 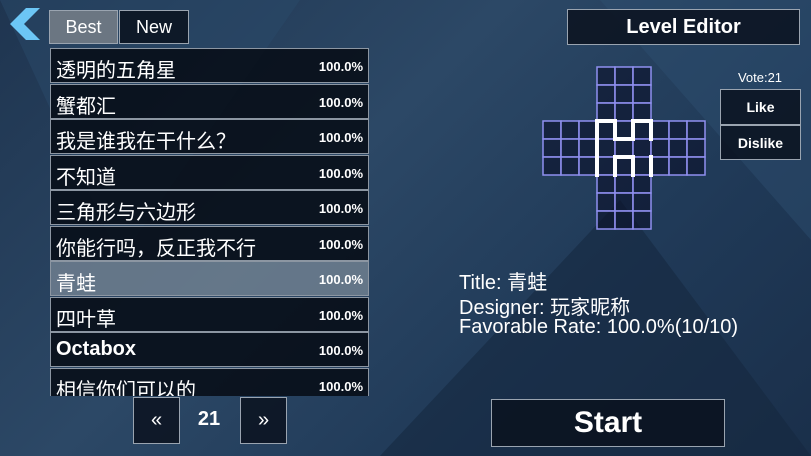 What do you see at coordinates (263, 420) in the screenshot?
I see `next-page: »` at bounding box center [263, 420].